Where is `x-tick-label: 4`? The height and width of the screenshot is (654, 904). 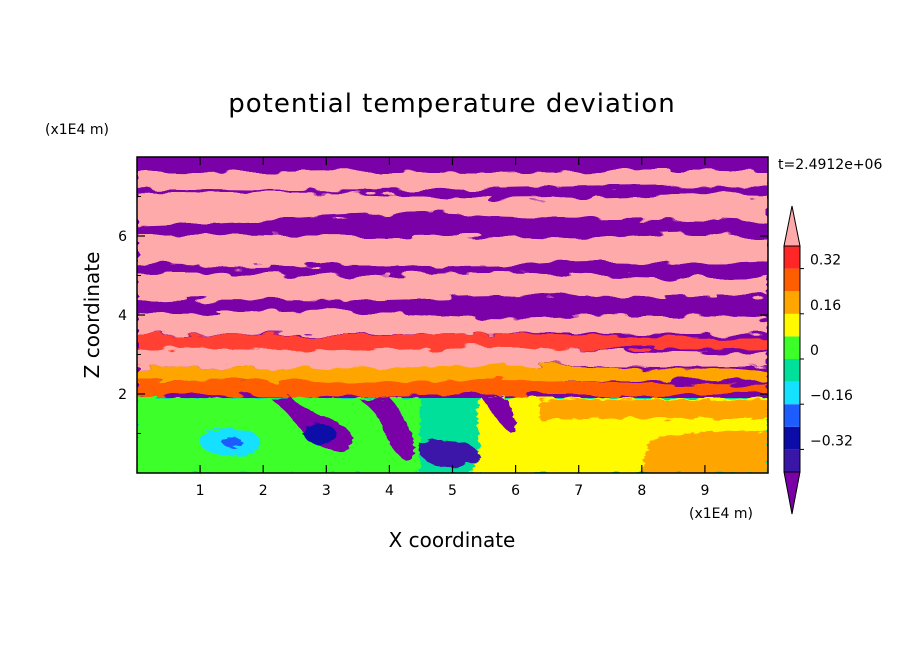 x-tick-label: 4 is located at coordinates (389, 491).